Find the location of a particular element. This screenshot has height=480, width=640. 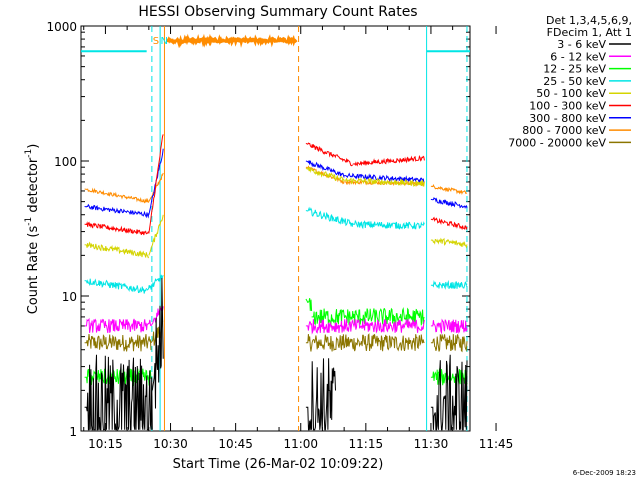

x-tick-label: 10:30 is located at coordinates (170, 444).